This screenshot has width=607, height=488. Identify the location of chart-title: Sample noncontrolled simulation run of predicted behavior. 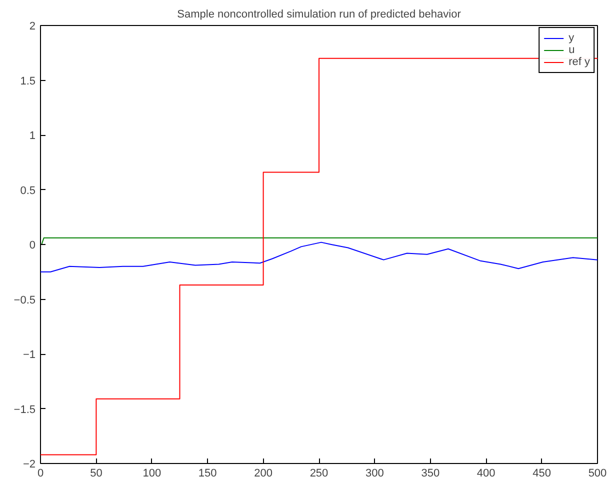
(319, 14).